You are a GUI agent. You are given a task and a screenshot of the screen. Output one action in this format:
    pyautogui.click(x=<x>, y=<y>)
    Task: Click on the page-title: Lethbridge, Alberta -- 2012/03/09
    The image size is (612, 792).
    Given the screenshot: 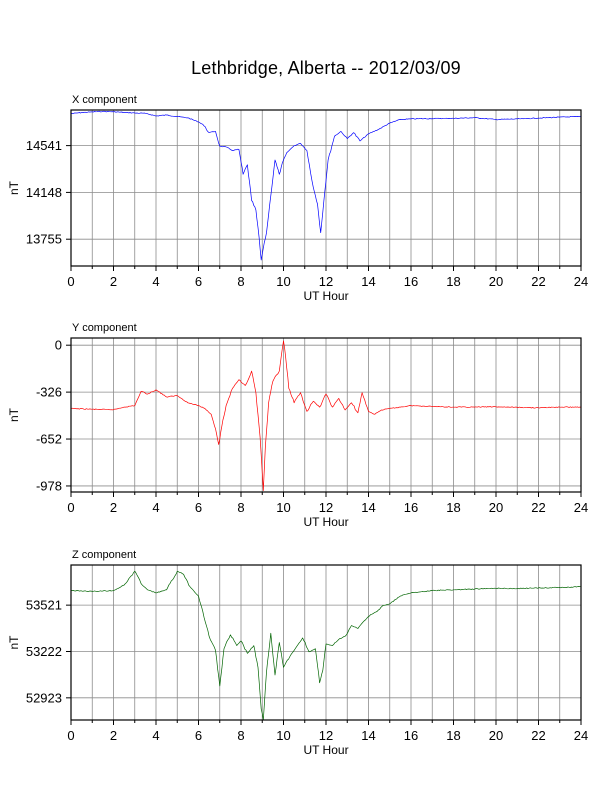 What is the action you would take?
    pyautogui.click(x=326, y=68)
    